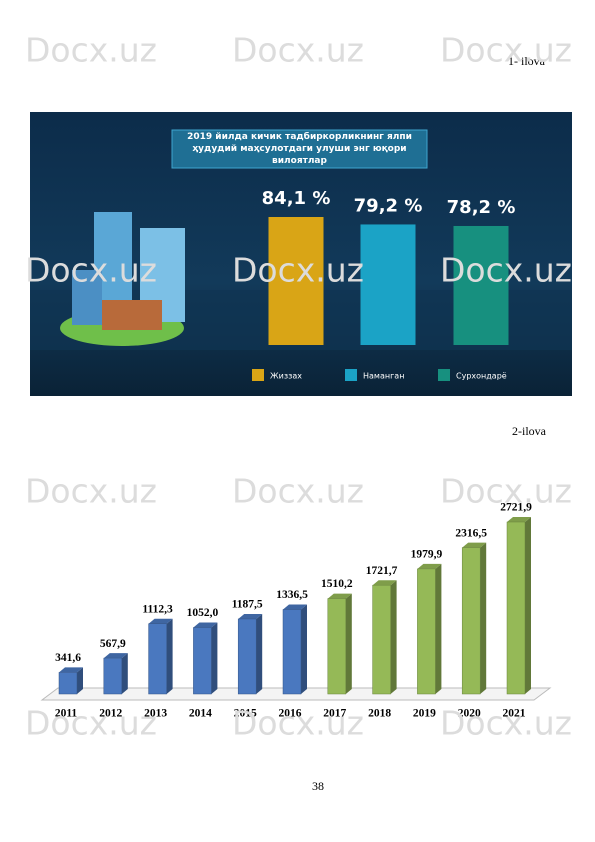 This screenshot has width=595, height=842. What do you see at coordinates (247, 605) in the screenshot?
I see `value-label: 1187,5` at bounding box center [247, 605].